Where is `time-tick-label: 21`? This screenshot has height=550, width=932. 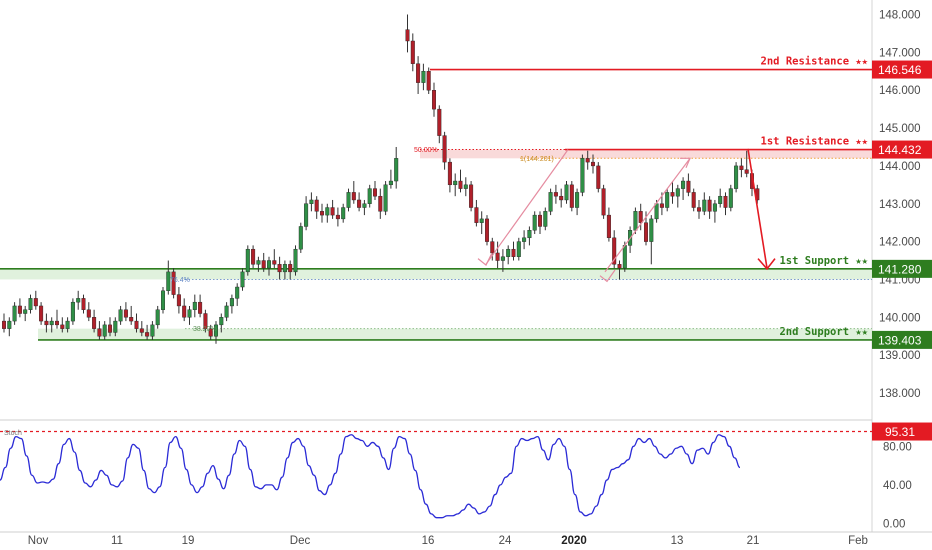
time-tick-label: 21 is located at coordinates (753, 541).